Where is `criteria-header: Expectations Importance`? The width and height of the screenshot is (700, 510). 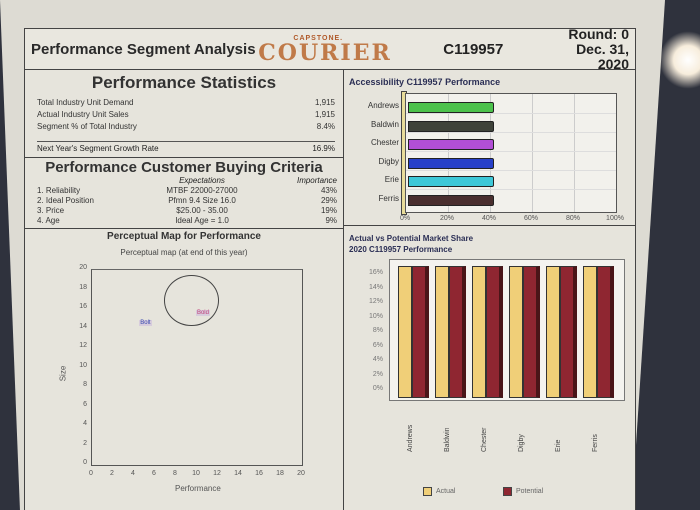
criteria-header: Expectations Importance is located at coordinates (258, 180).